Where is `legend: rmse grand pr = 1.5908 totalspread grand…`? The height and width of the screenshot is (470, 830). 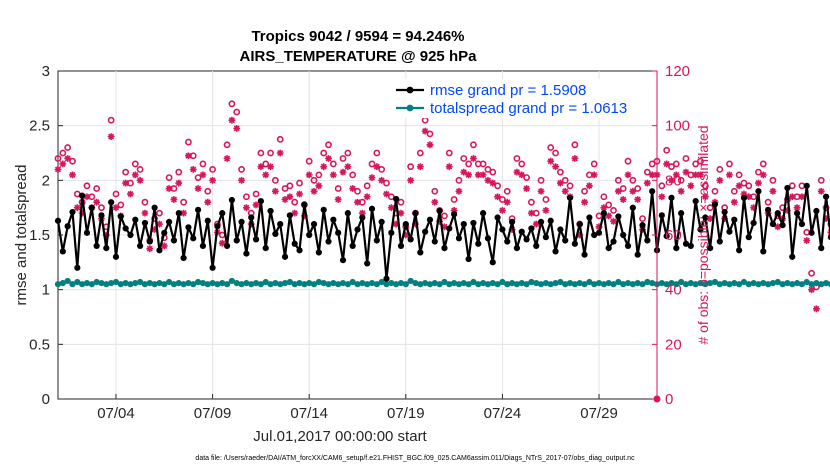 legend: rmse grand pr = 1.5908 totalspread grand… is located at coordinates (522, 98).